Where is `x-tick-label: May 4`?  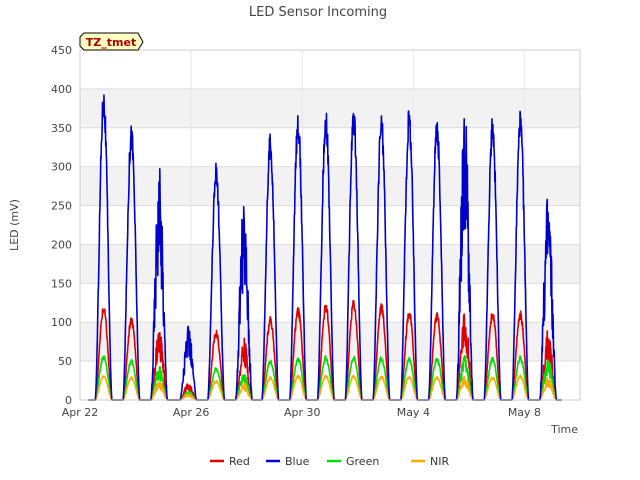
x-tick-label: May 4 is located at coordinates (413, 412).